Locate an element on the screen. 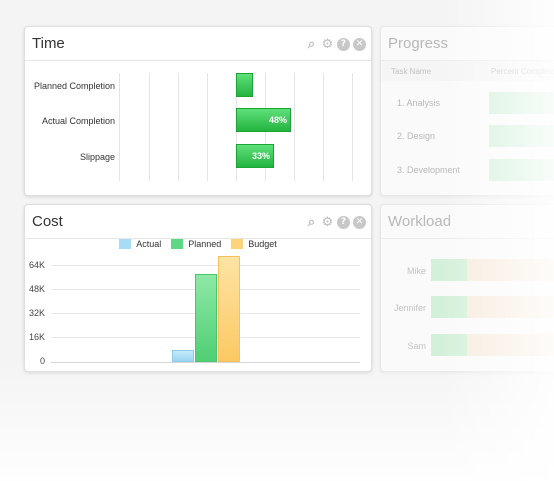 Image resolution: width=554 pixels, height=481 pixels. legend-item-planned: Planned is located at coordinates (196, 244).